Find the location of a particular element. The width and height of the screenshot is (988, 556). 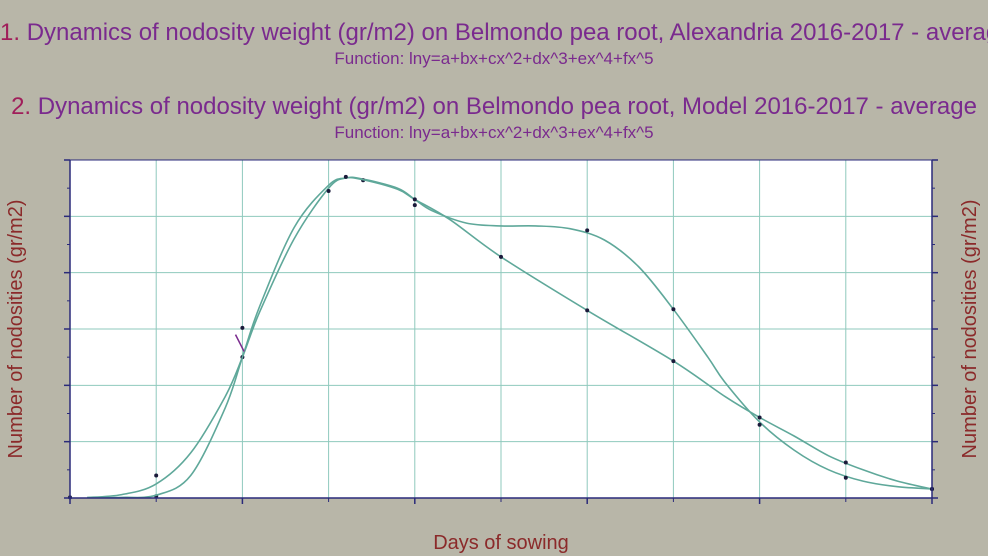

title-1-function-formula: lny=a+bx+cx^2+dx^3+ex^4+fx^5 is located at coordinates (531, 58).